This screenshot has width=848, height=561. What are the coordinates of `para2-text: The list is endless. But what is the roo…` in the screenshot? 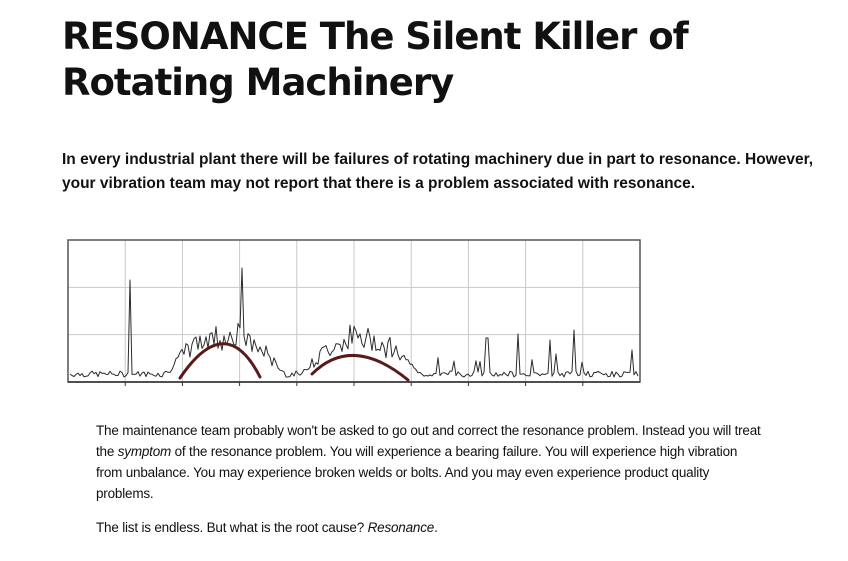 It's located at (232, 527).